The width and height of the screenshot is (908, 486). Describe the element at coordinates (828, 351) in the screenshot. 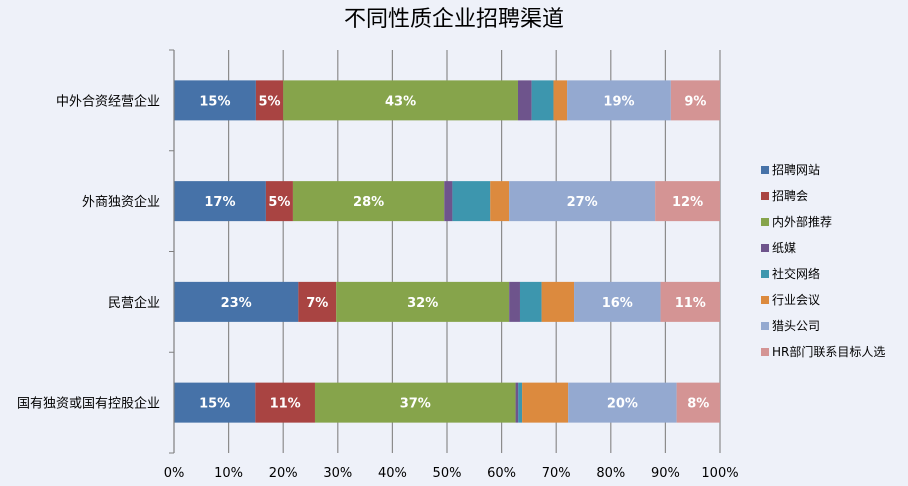

I see `legend-label: HR部门联系目标人选` at that location.